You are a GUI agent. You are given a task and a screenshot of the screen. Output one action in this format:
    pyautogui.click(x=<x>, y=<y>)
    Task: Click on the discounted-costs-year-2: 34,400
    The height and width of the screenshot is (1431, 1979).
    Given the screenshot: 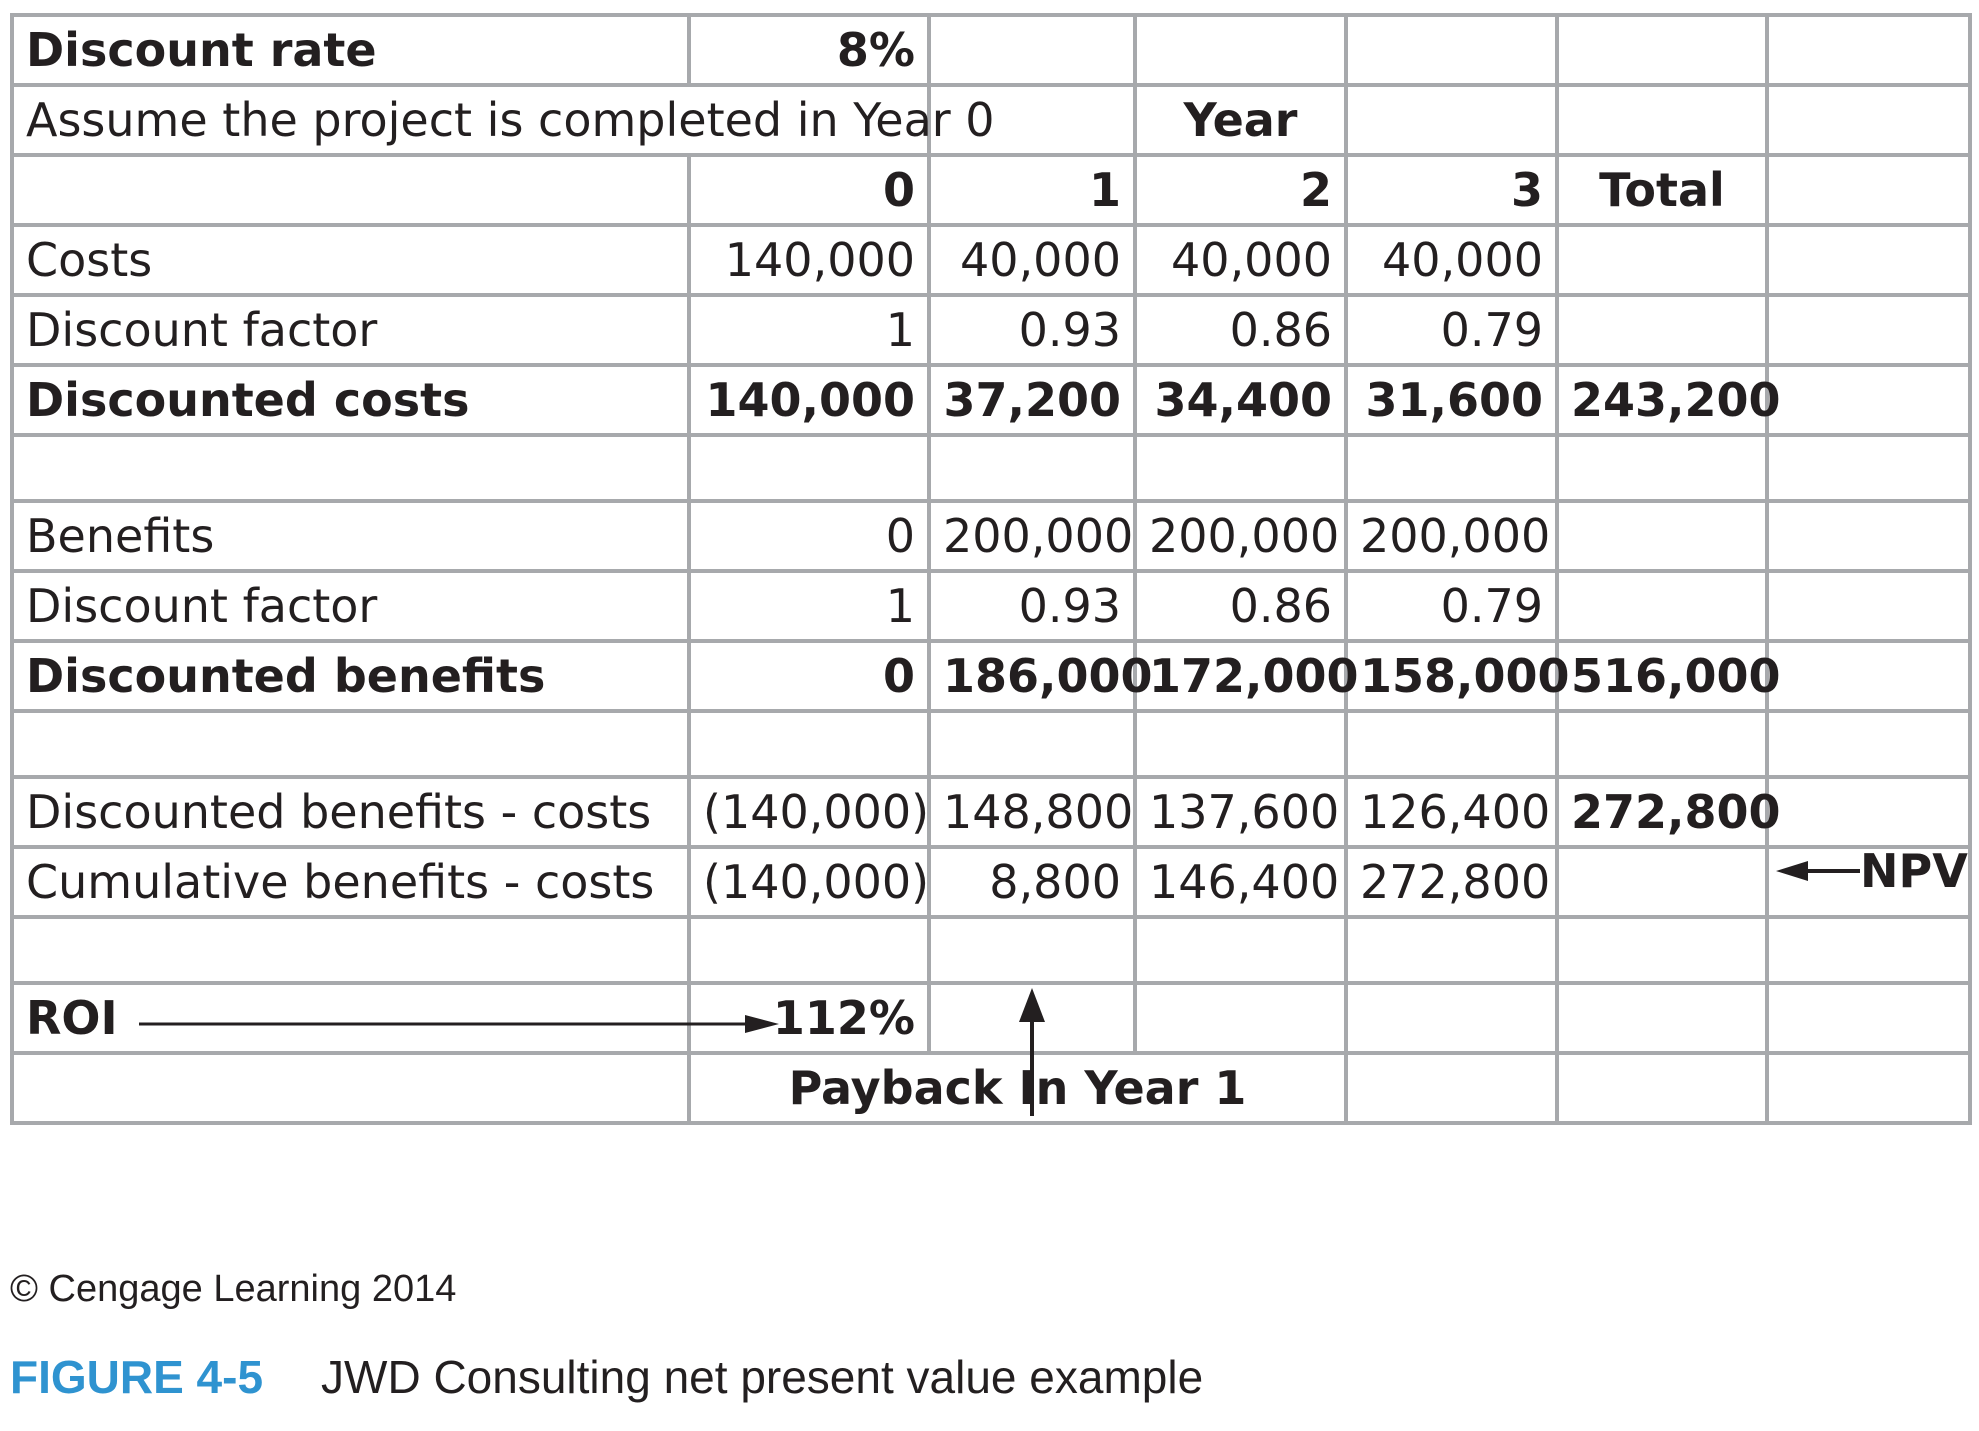 What is the action you would take?
    pyautogui.click(x=1240, y=400)
    